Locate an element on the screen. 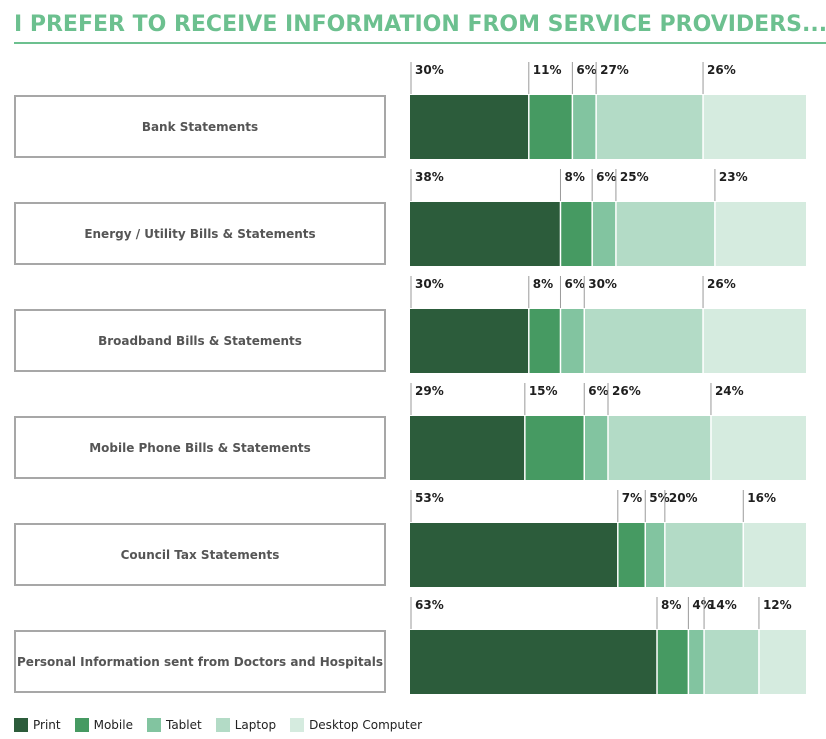  legend-label: Desktop Computer is located at coordinates (366, 725).